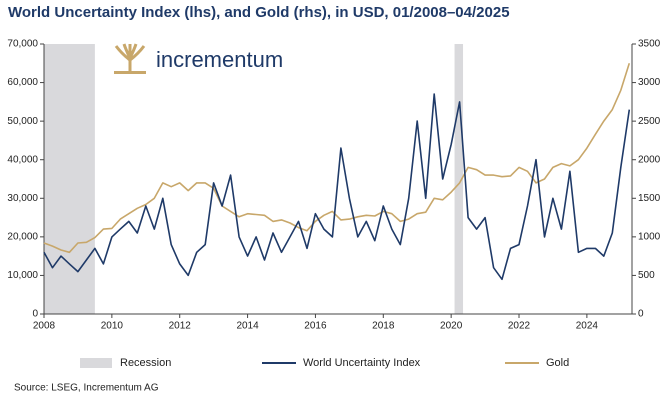  Describe the element at coordinates (22, 82) in the screenshot. I see `y-tick-label: 60,000` at that location.